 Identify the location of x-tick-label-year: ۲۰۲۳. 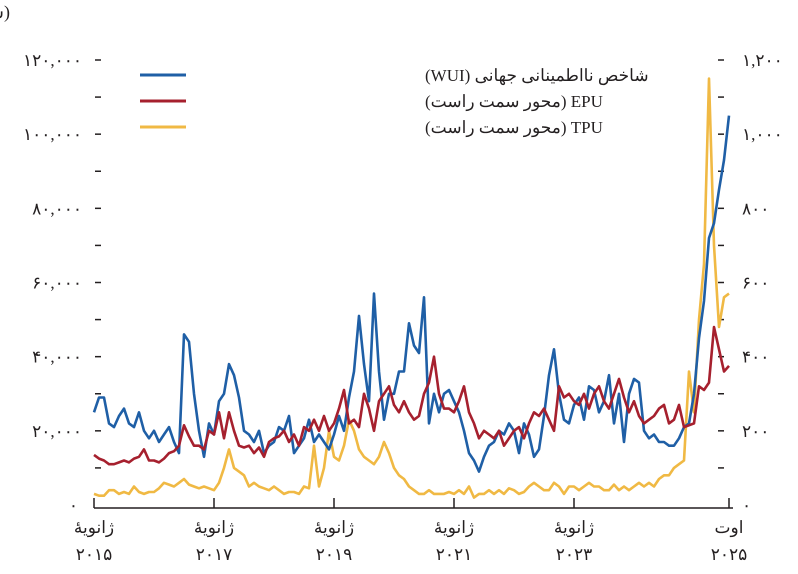
(574, 554).